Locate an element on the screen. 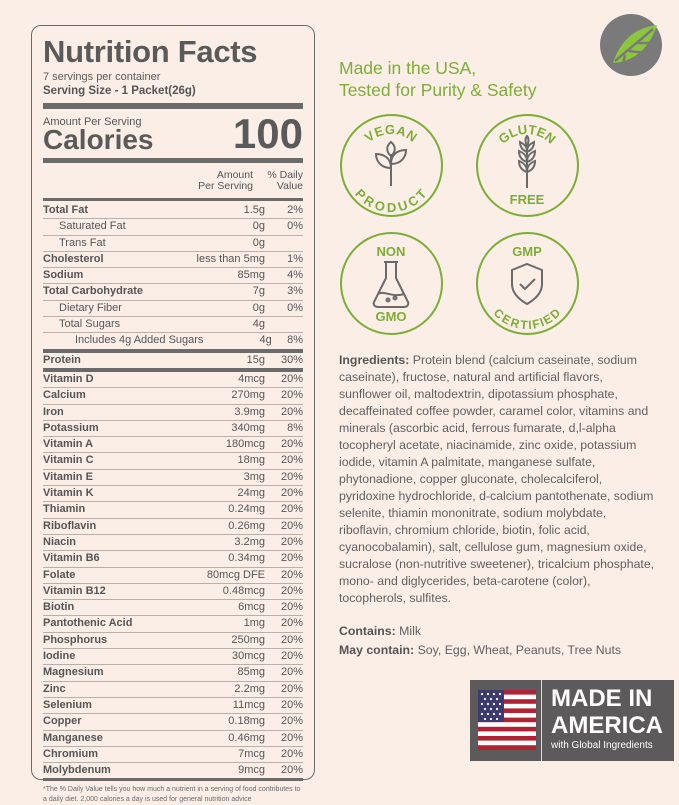  nutrient-amount: 6mcg is located at coordinates (251, 607).